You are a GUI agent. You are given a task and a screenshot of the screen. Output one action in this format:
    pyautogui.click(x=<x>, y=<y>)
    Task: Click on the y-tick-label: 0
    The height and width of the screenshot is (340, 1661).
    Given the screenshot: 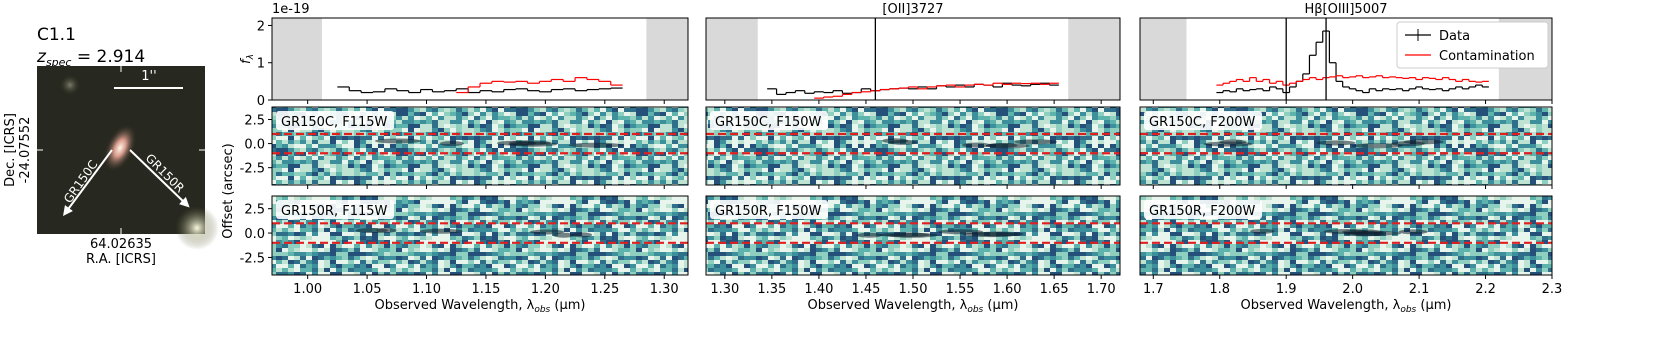 What is the action you would take?
    pyautogui.click(x=261, y=101)
    